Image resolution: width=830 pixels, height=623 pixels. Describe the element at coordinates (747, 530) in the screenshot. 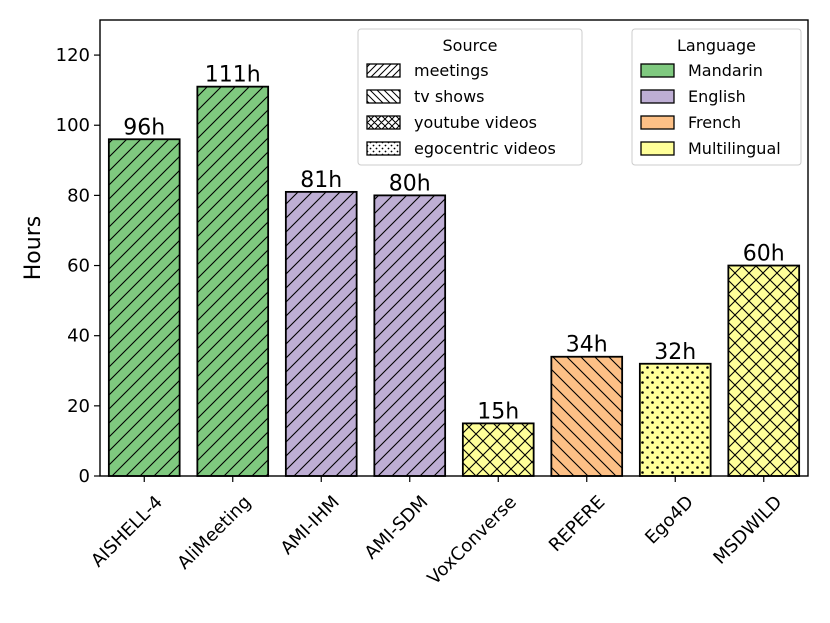

I see `x-tick-label-msdwild: MSDWILD` at that location.